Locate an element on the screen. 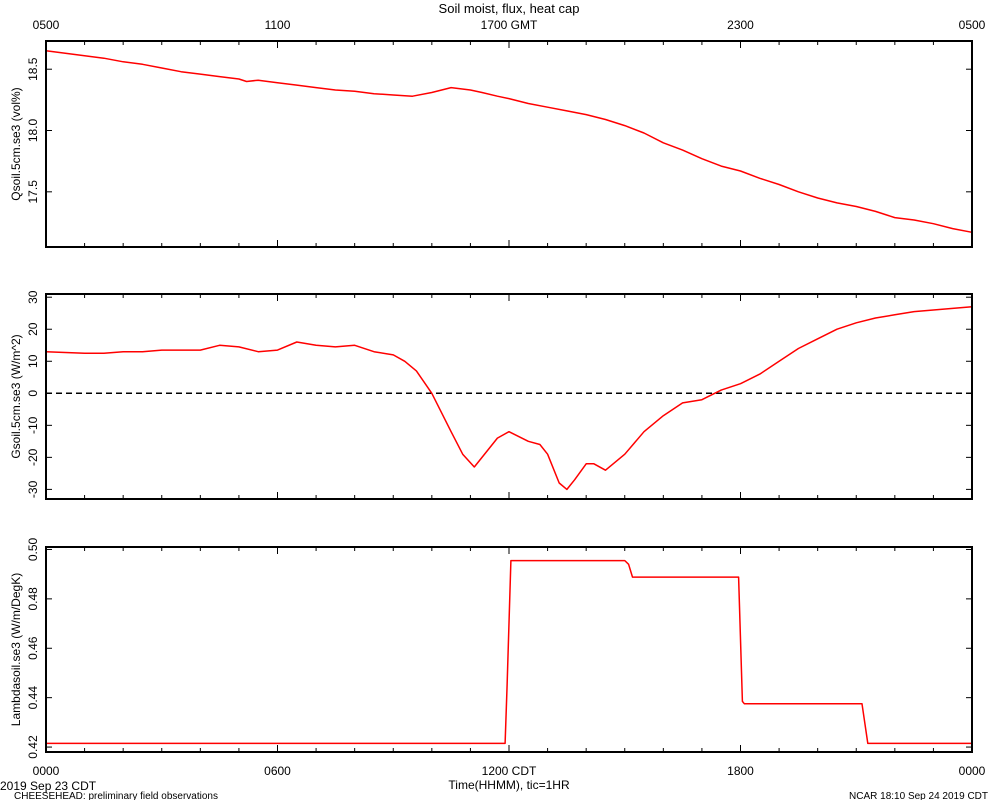  x-axis-label: Time(HHMM), tic=1HR is located at coordinates (509, 785).